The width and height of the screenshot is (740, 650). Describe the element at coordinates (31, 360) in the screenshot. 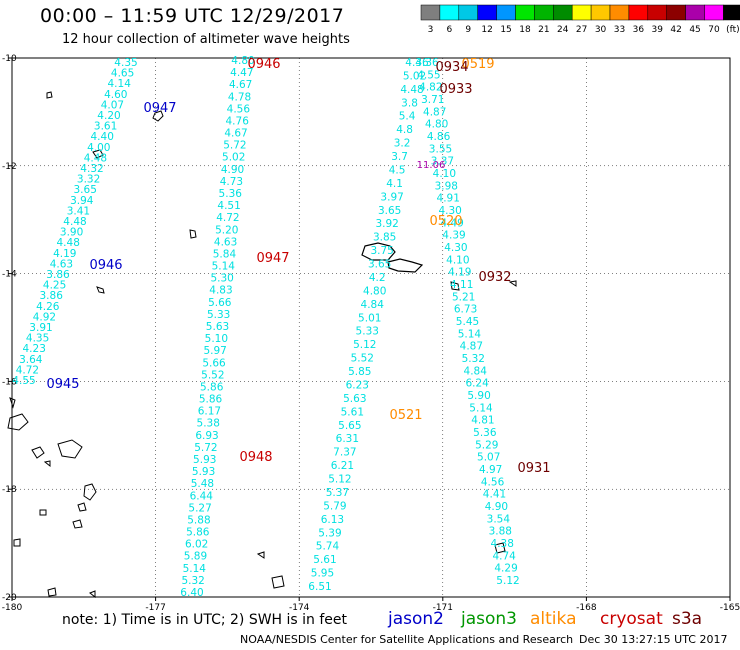

I see `swh-value: 3.64` at that location.